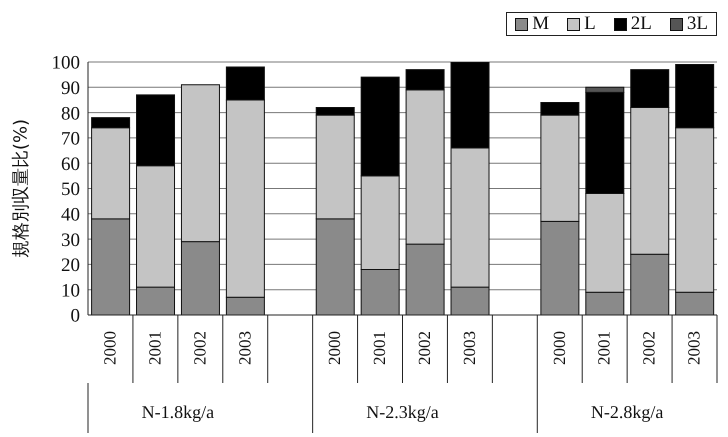 The height and width of the screenshot is (437, 728). Describe the element at coordinates (70, 291) in the screenshot. I see `y-tick-label: 10` at that location.